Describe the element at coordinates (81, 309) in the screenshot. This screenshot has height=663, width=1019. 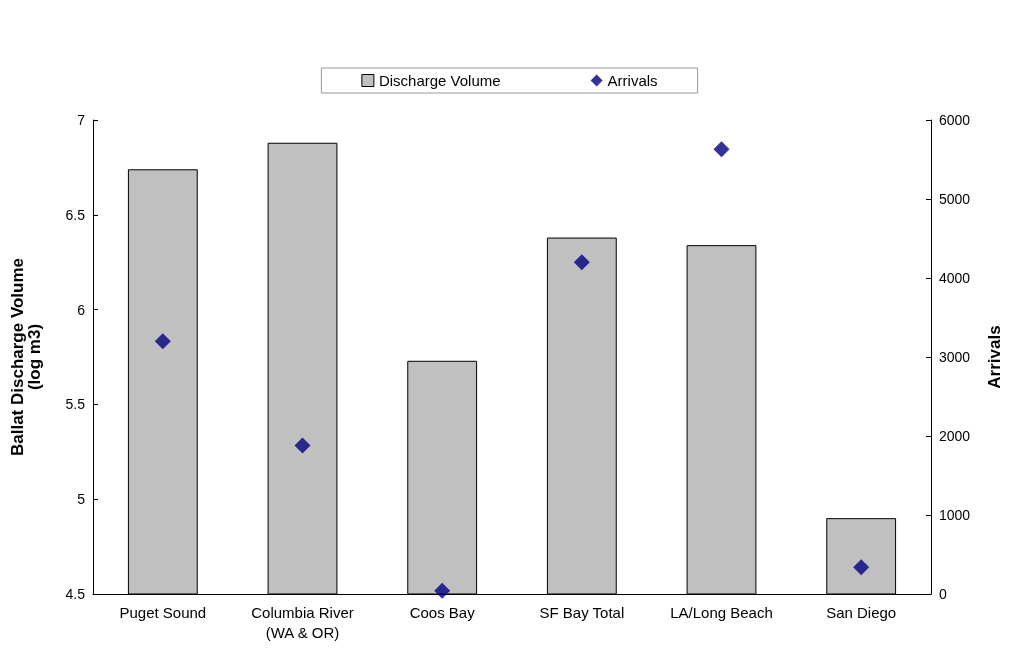
I see `y-tick-label: 6` at that location.